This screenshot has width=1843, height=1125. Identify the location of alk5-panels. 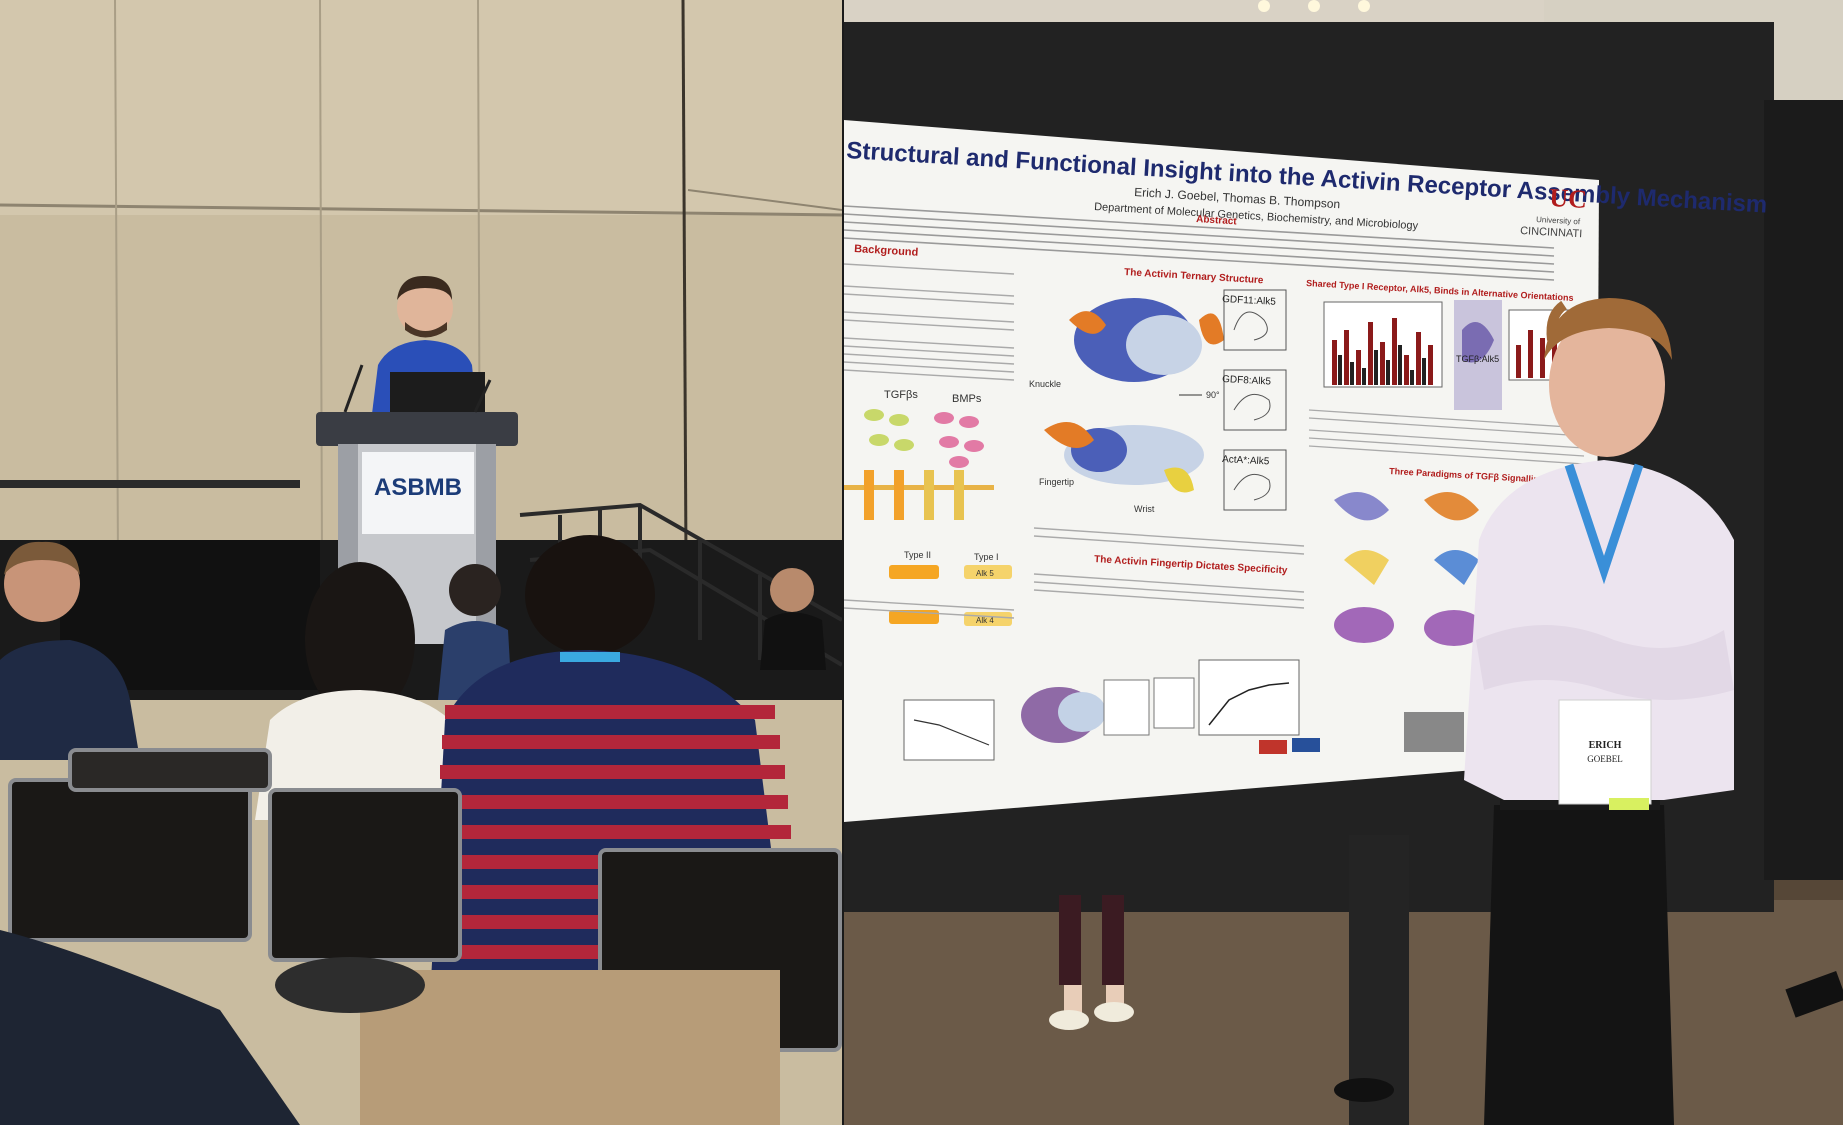
(1255, 400).